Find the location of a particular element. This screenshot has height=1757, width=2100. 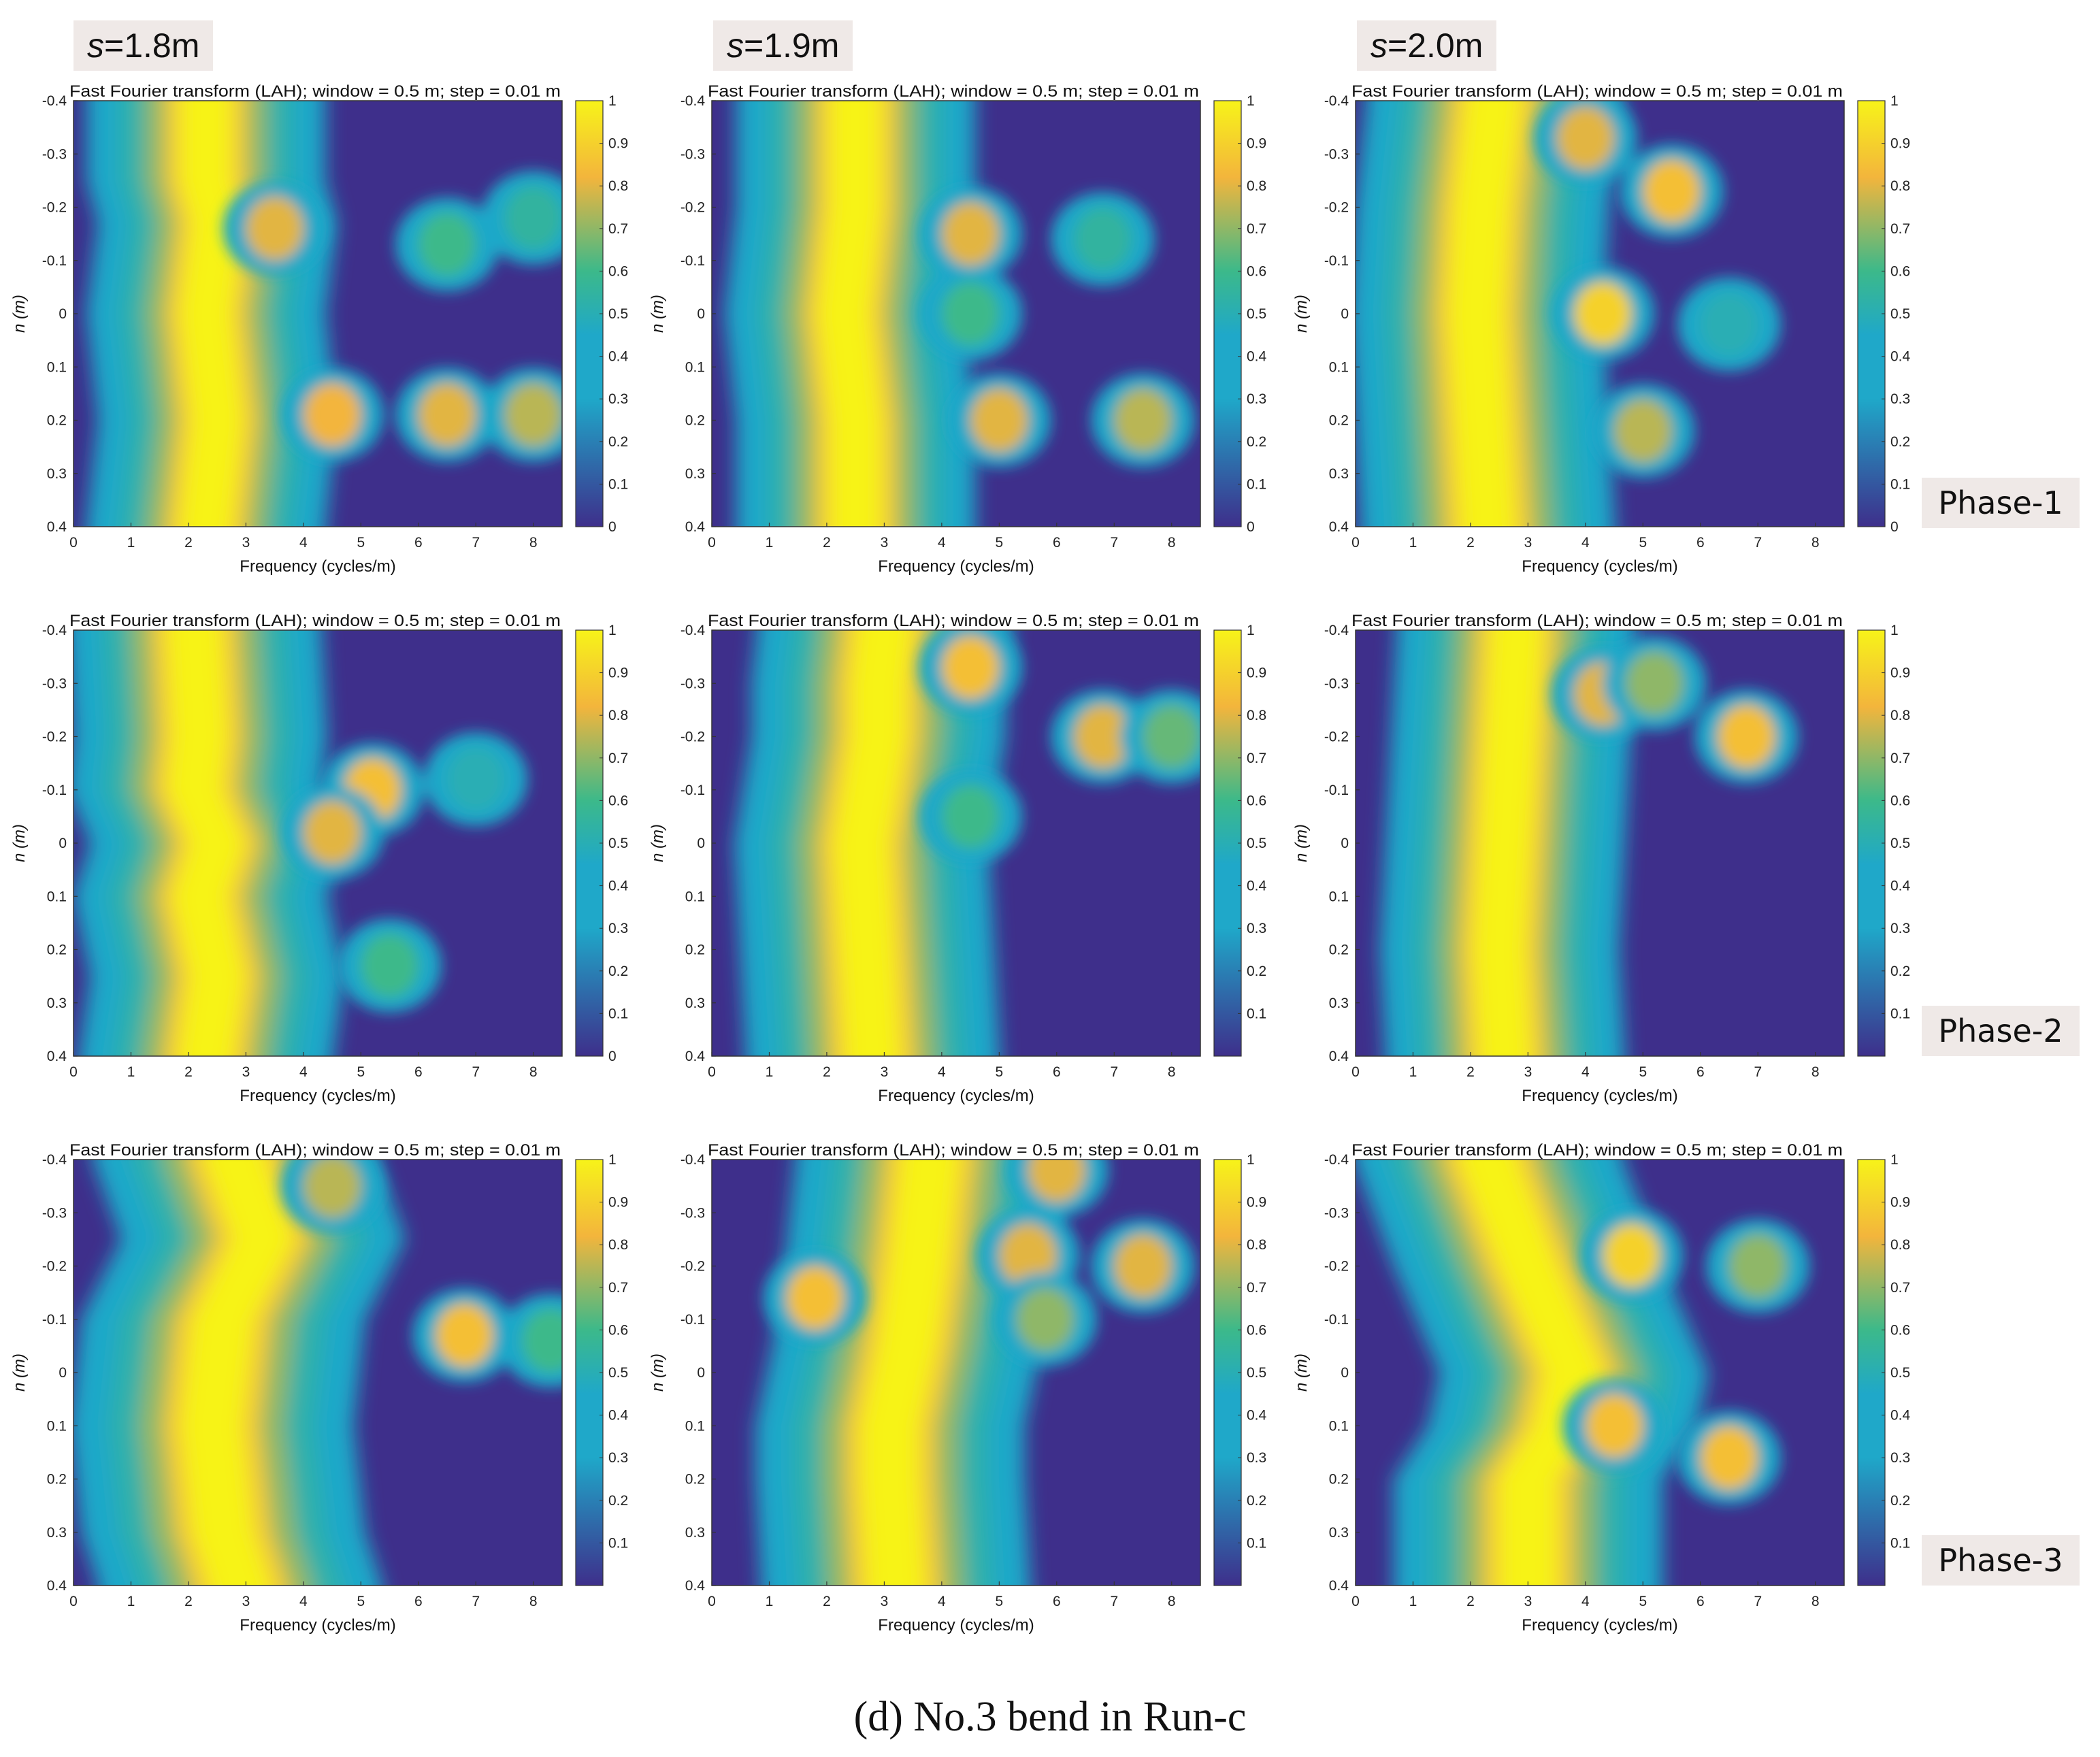

ridge-band-layer is located at coordinates (1485, 314).